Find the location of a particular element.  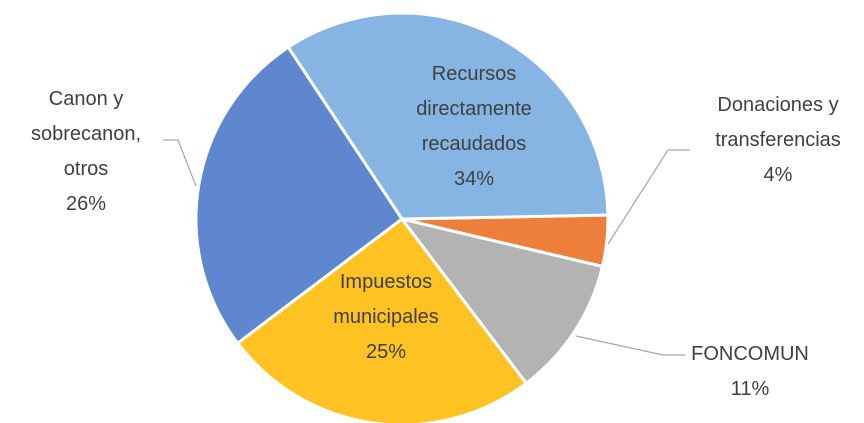

category-label: Canon y sobrecanon, otros is located at coordinates (86, 134).